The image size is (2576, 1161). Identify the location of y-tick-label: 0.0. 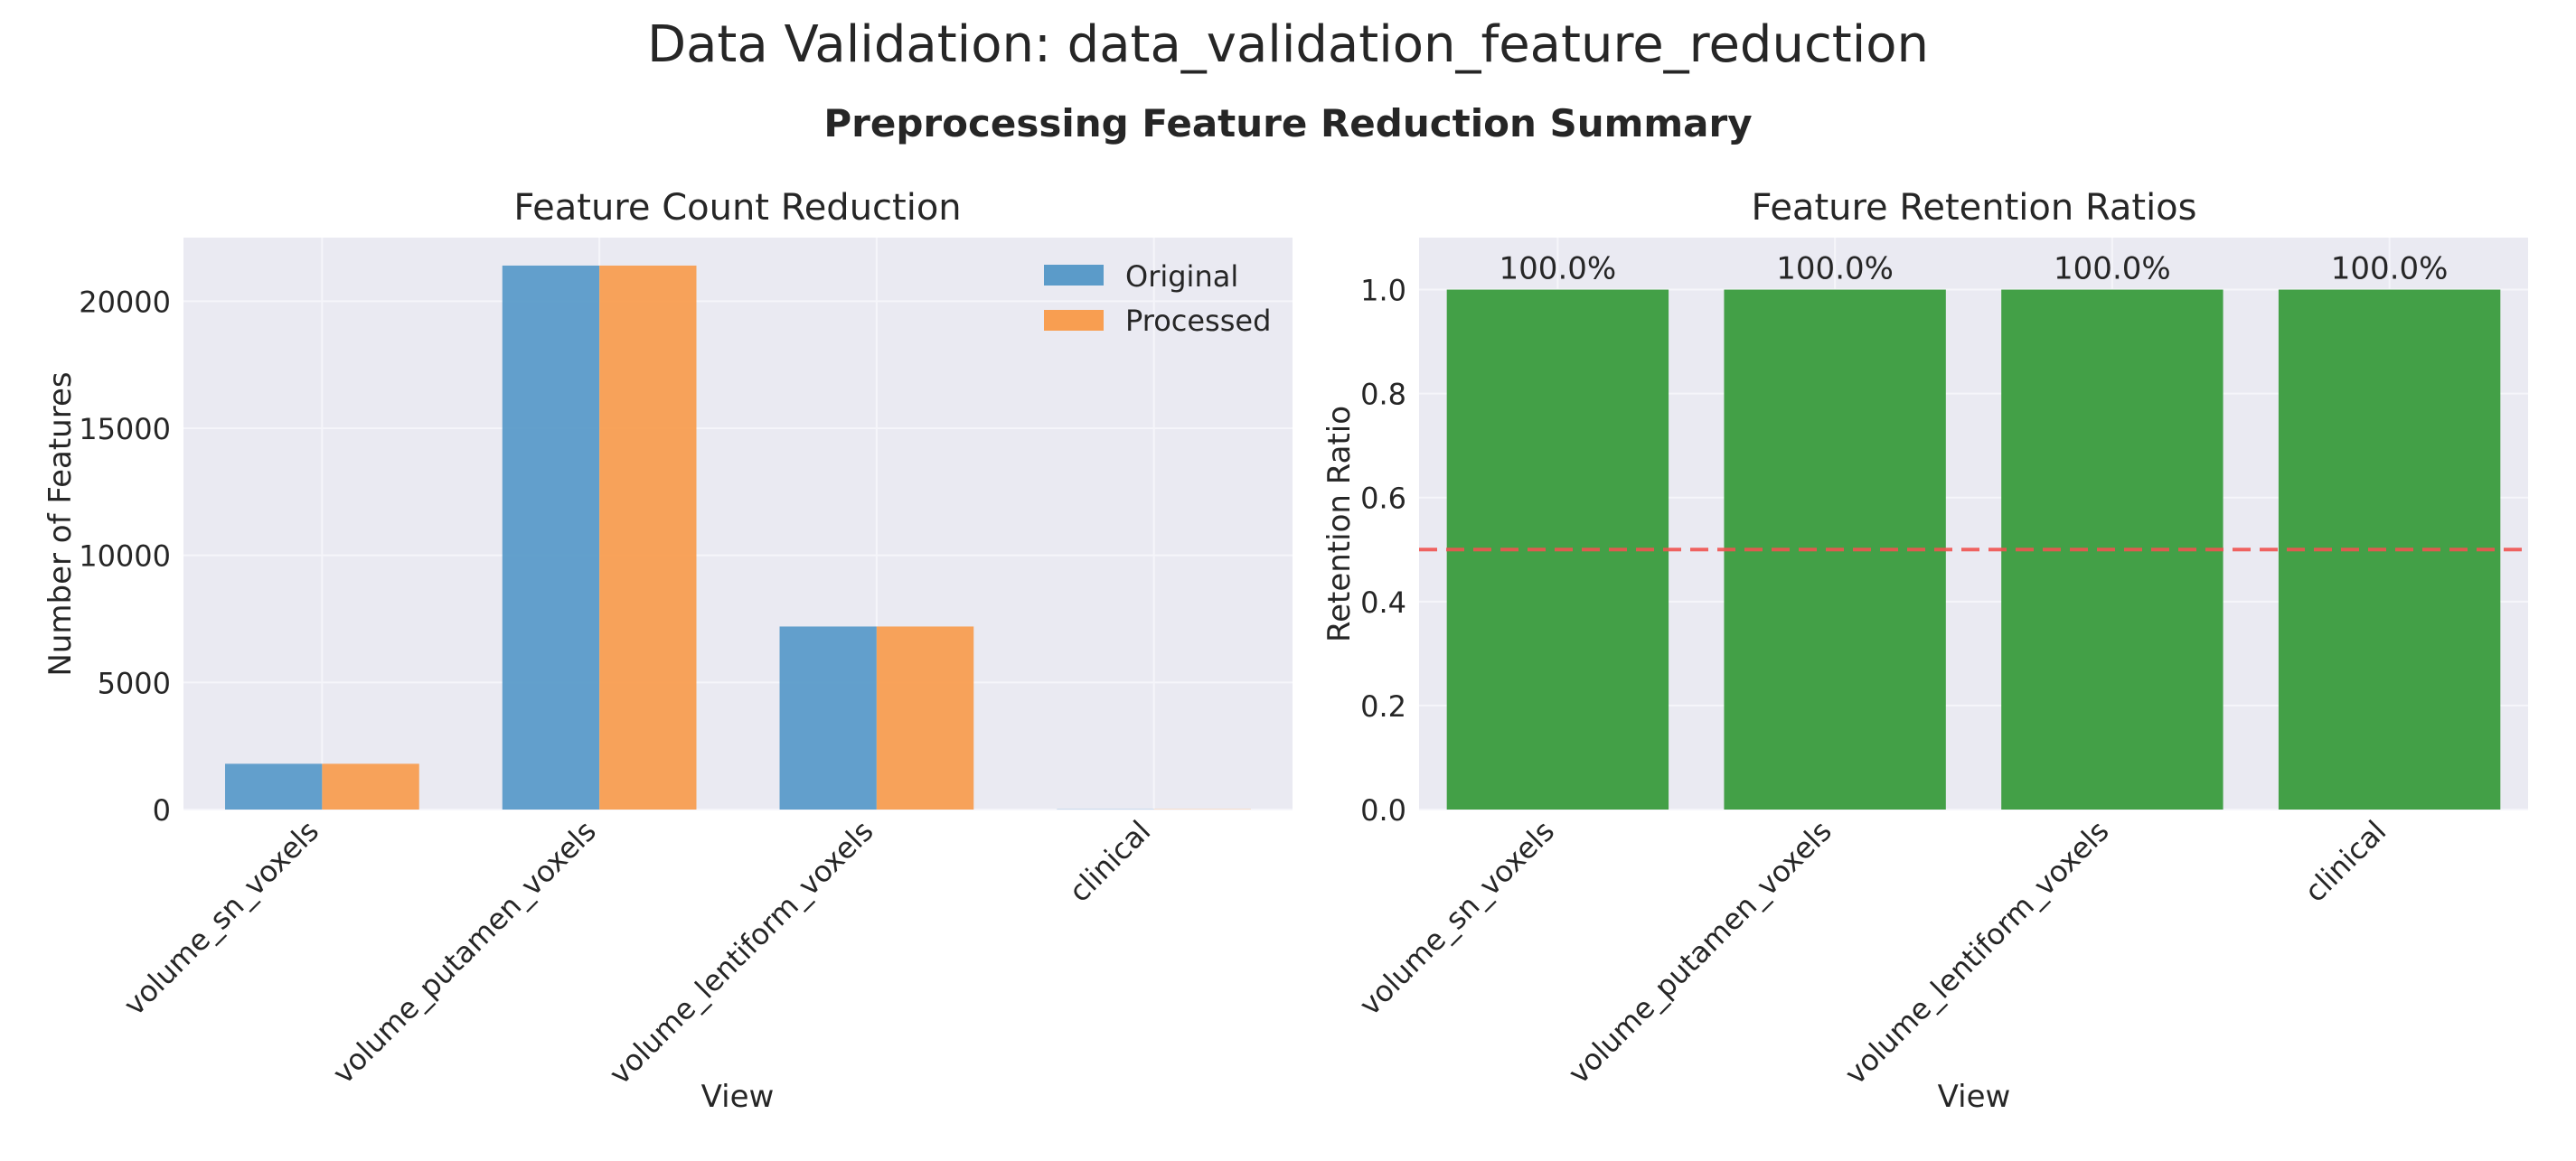
(1383, 811).